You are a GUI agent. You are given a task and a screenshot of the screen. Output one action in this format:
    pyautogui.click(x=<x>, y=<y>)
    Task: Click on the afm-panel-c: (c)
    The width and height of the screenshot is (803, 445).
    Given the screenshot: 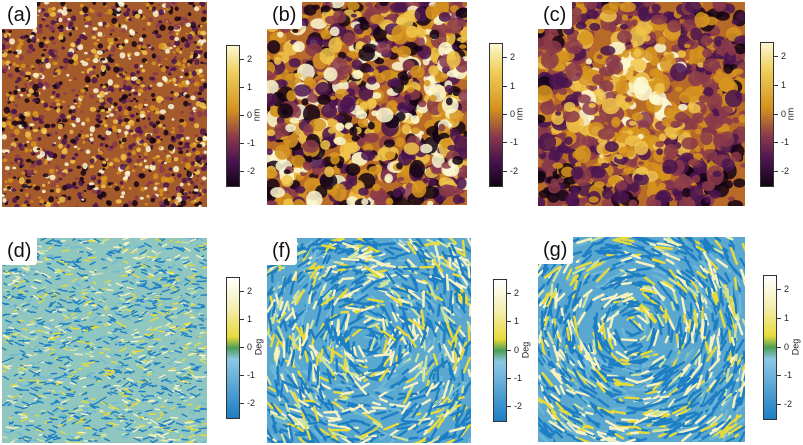 What is the action you would take?
    pyautogui.click(x=641, y=104)
    